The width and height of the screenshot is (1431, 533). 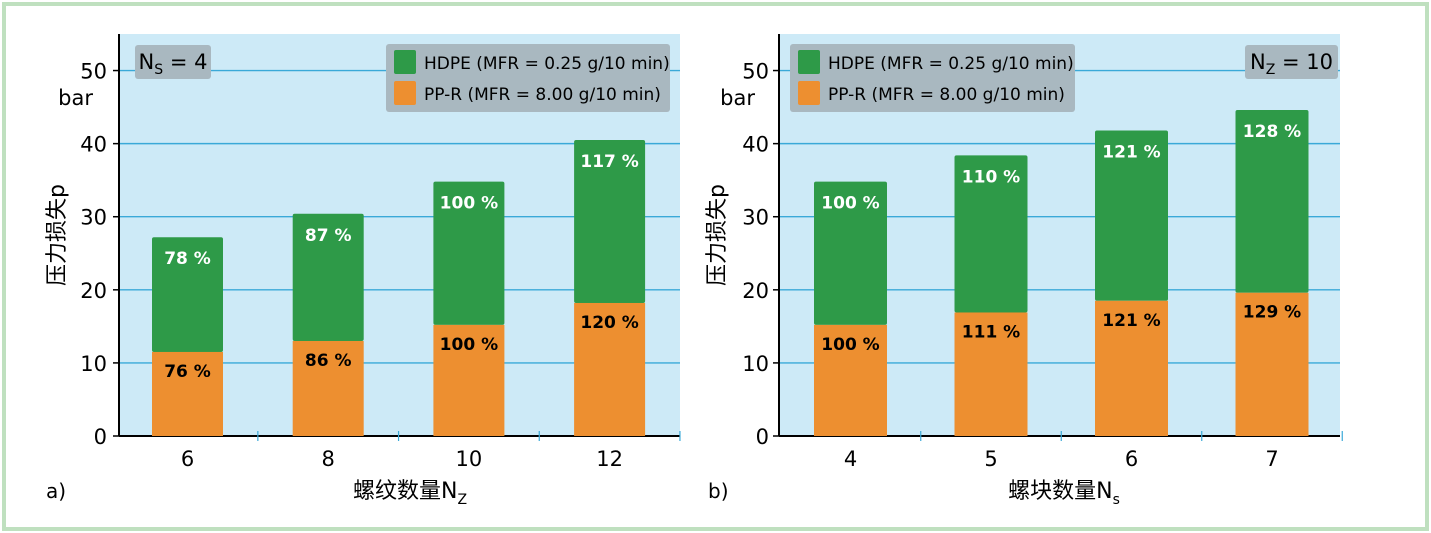 I want to click on data-label-hdpe: 110 %, so click(x=991, y=177).